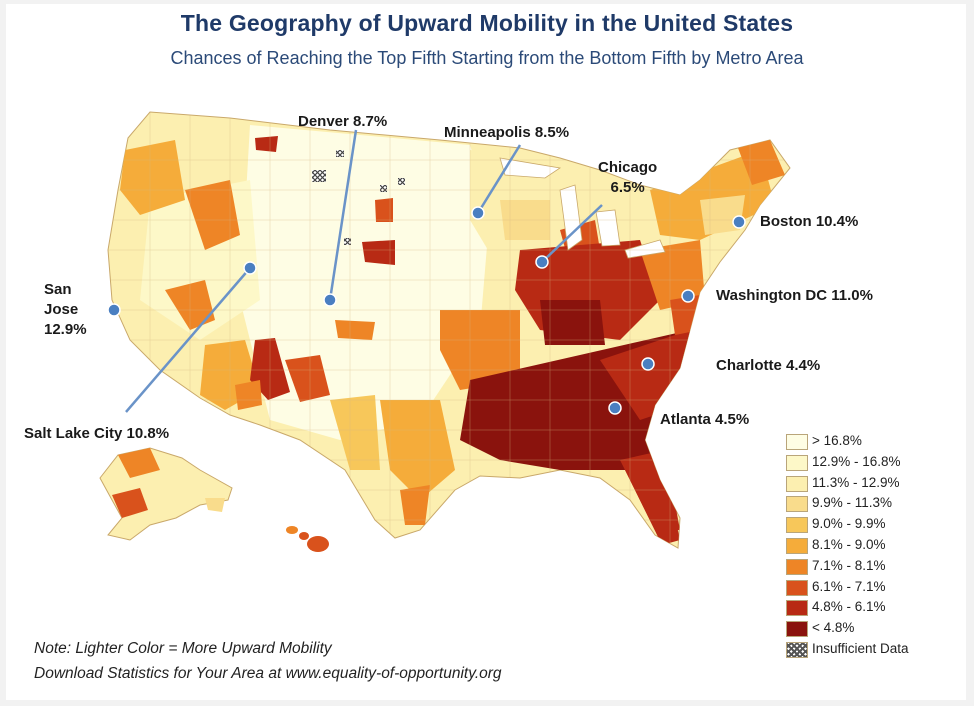 This screenshot has width=974, height=706. What do you see at coordinates (860, 648) in the screenshot?
I see `legend-label: Insufficient Data` at bounding box center [860, 648].